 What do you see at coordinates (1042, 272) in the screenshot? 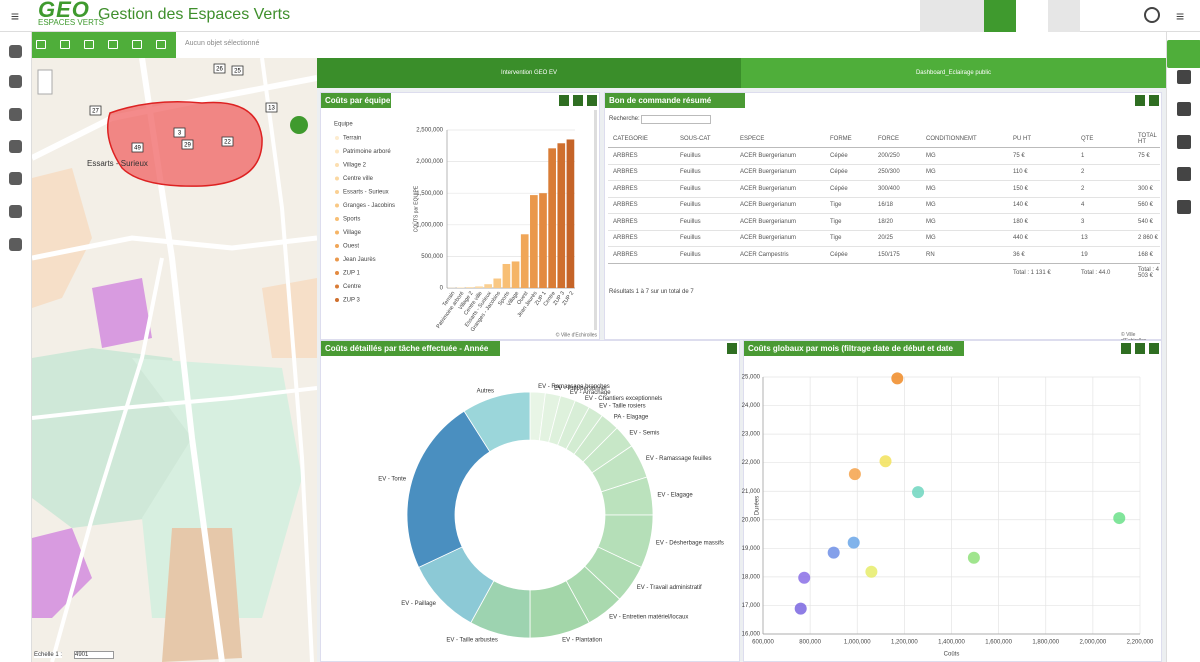
I see `total-cell: Total : 1 131 €` at bounding box center [1042, 272].